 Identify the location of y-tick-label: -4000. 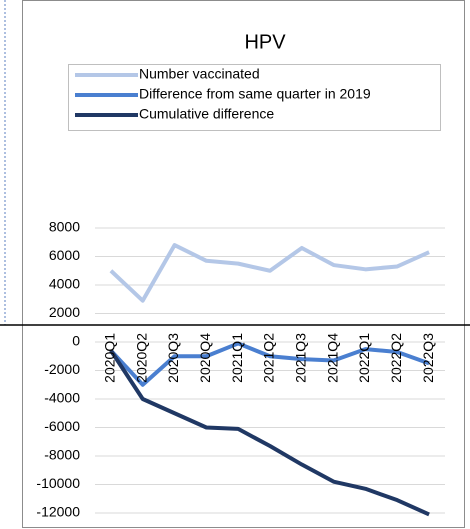
(62, 398).